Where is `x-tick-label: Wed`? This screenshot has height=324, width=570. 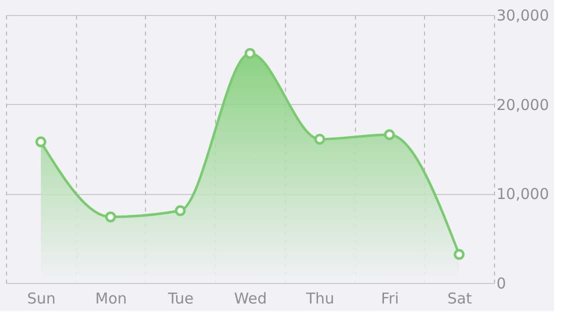
x-tick-label: Wed is located at coordinates (250, 299).